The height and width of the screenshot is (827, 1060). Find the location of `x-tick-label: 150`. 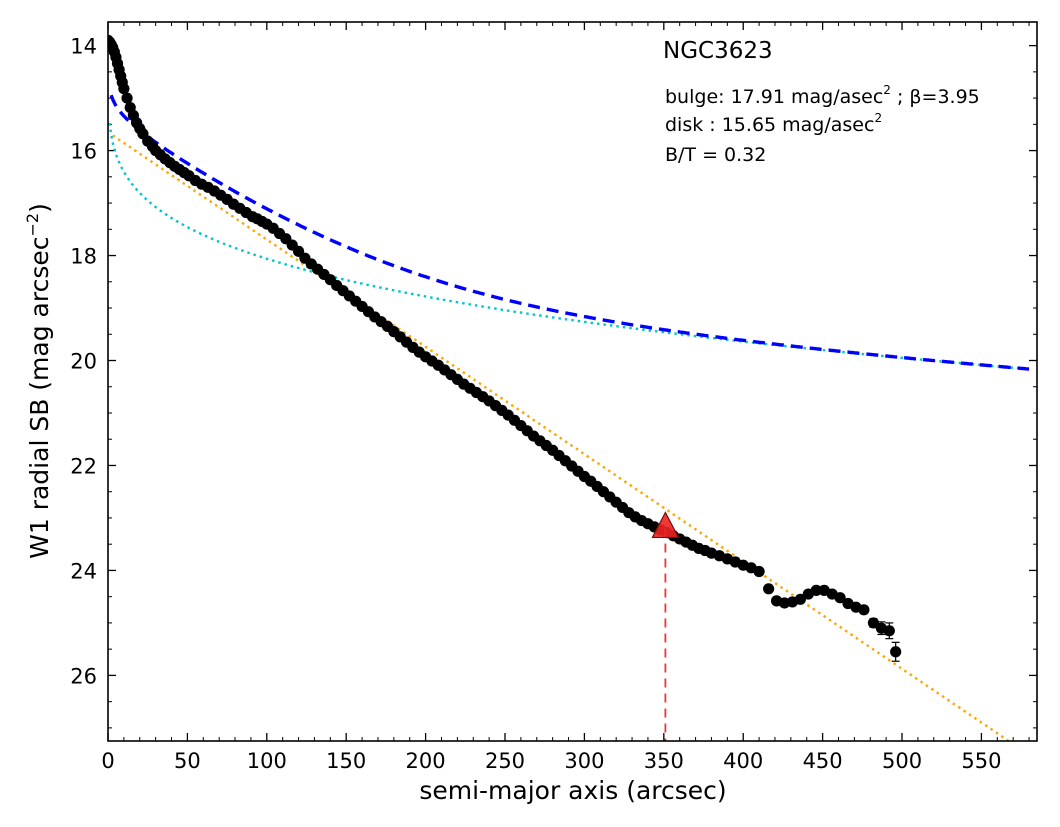

x-tick-label: 150 is located at coordinates (346, 761).